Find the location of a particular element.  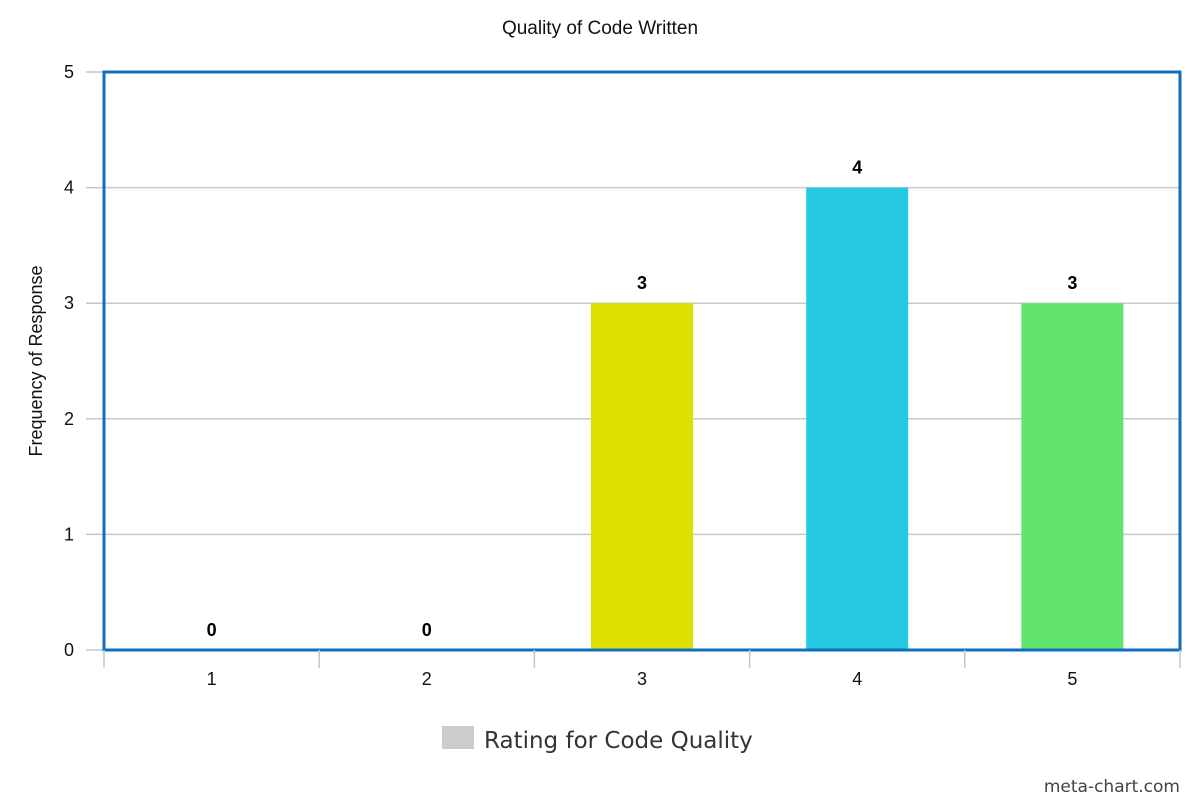

y-axis-title: Frequency of Response is located at coordinates (36, 360).